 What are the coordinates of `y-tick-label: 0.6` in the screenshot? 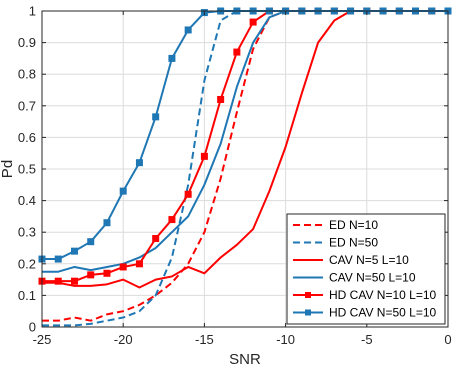 It's located at (27, 137).